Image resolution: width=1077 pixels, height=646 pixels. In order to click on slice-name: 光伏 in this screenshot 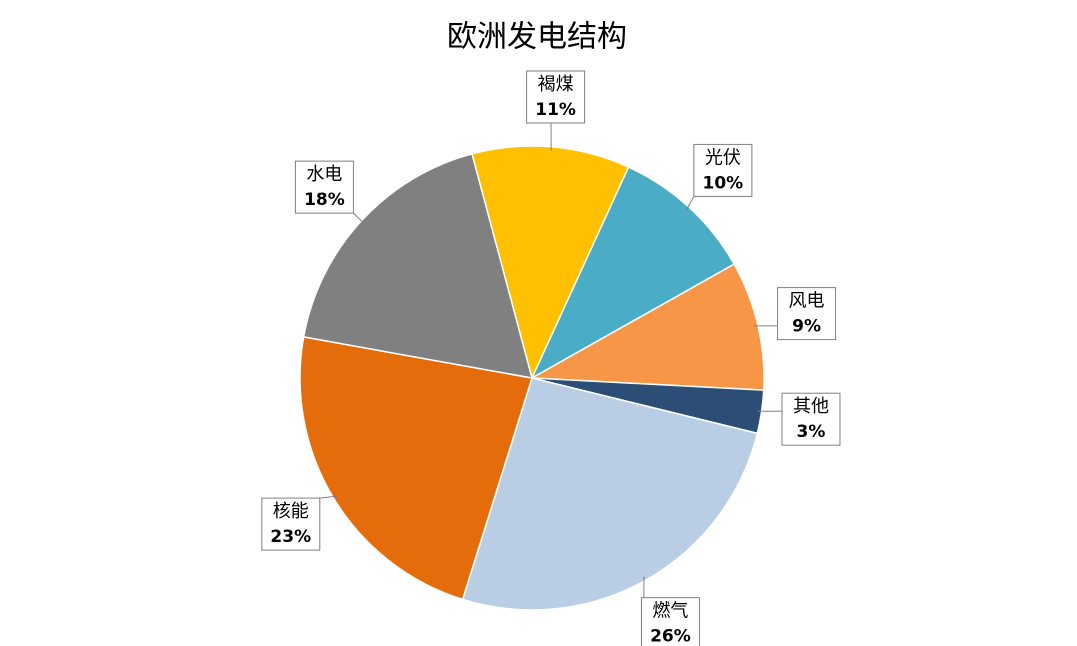, I will do `click(723, 157)`.